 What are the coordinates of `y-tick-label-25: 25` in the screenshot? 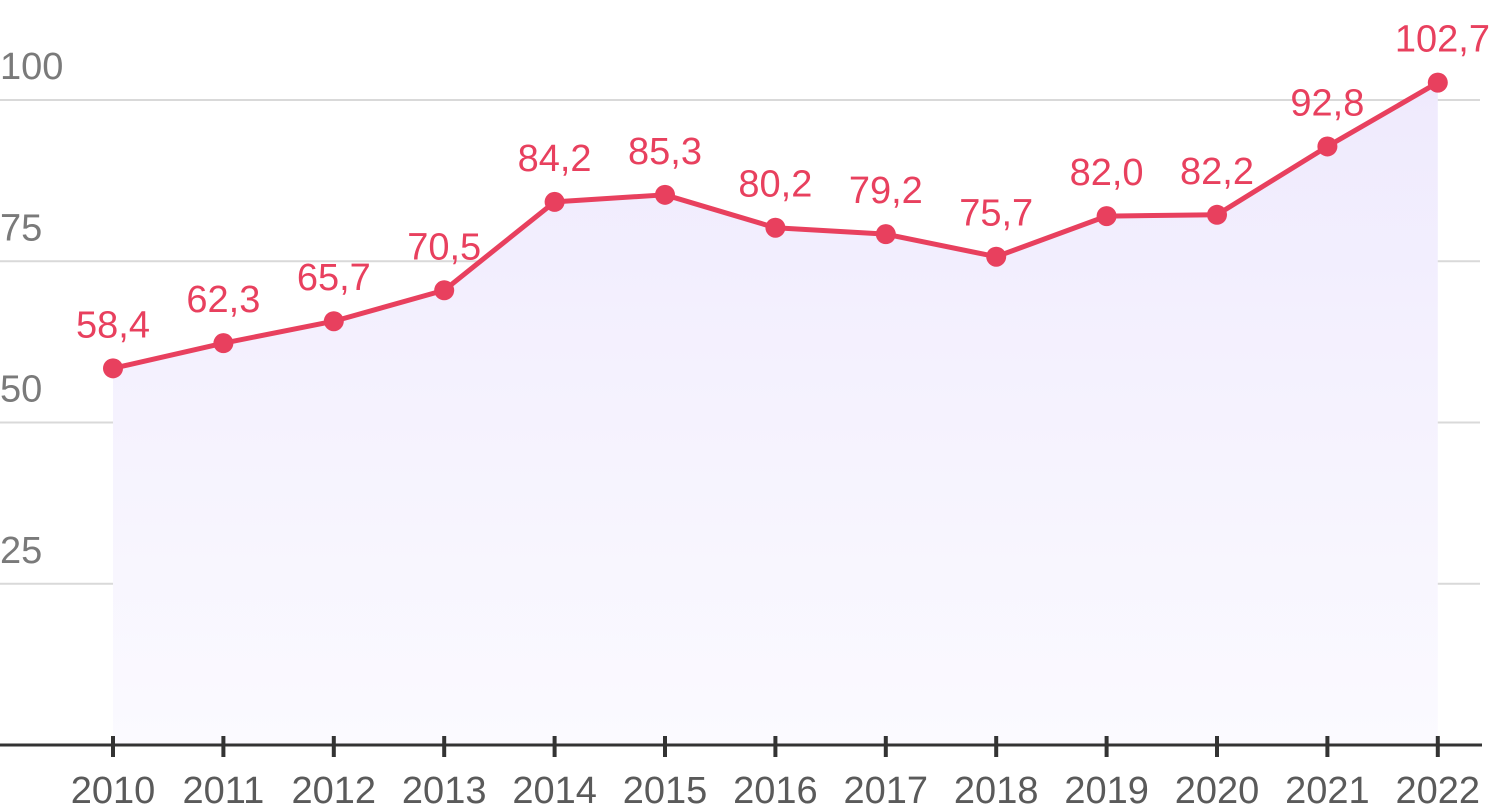 It's located at (21, 551).